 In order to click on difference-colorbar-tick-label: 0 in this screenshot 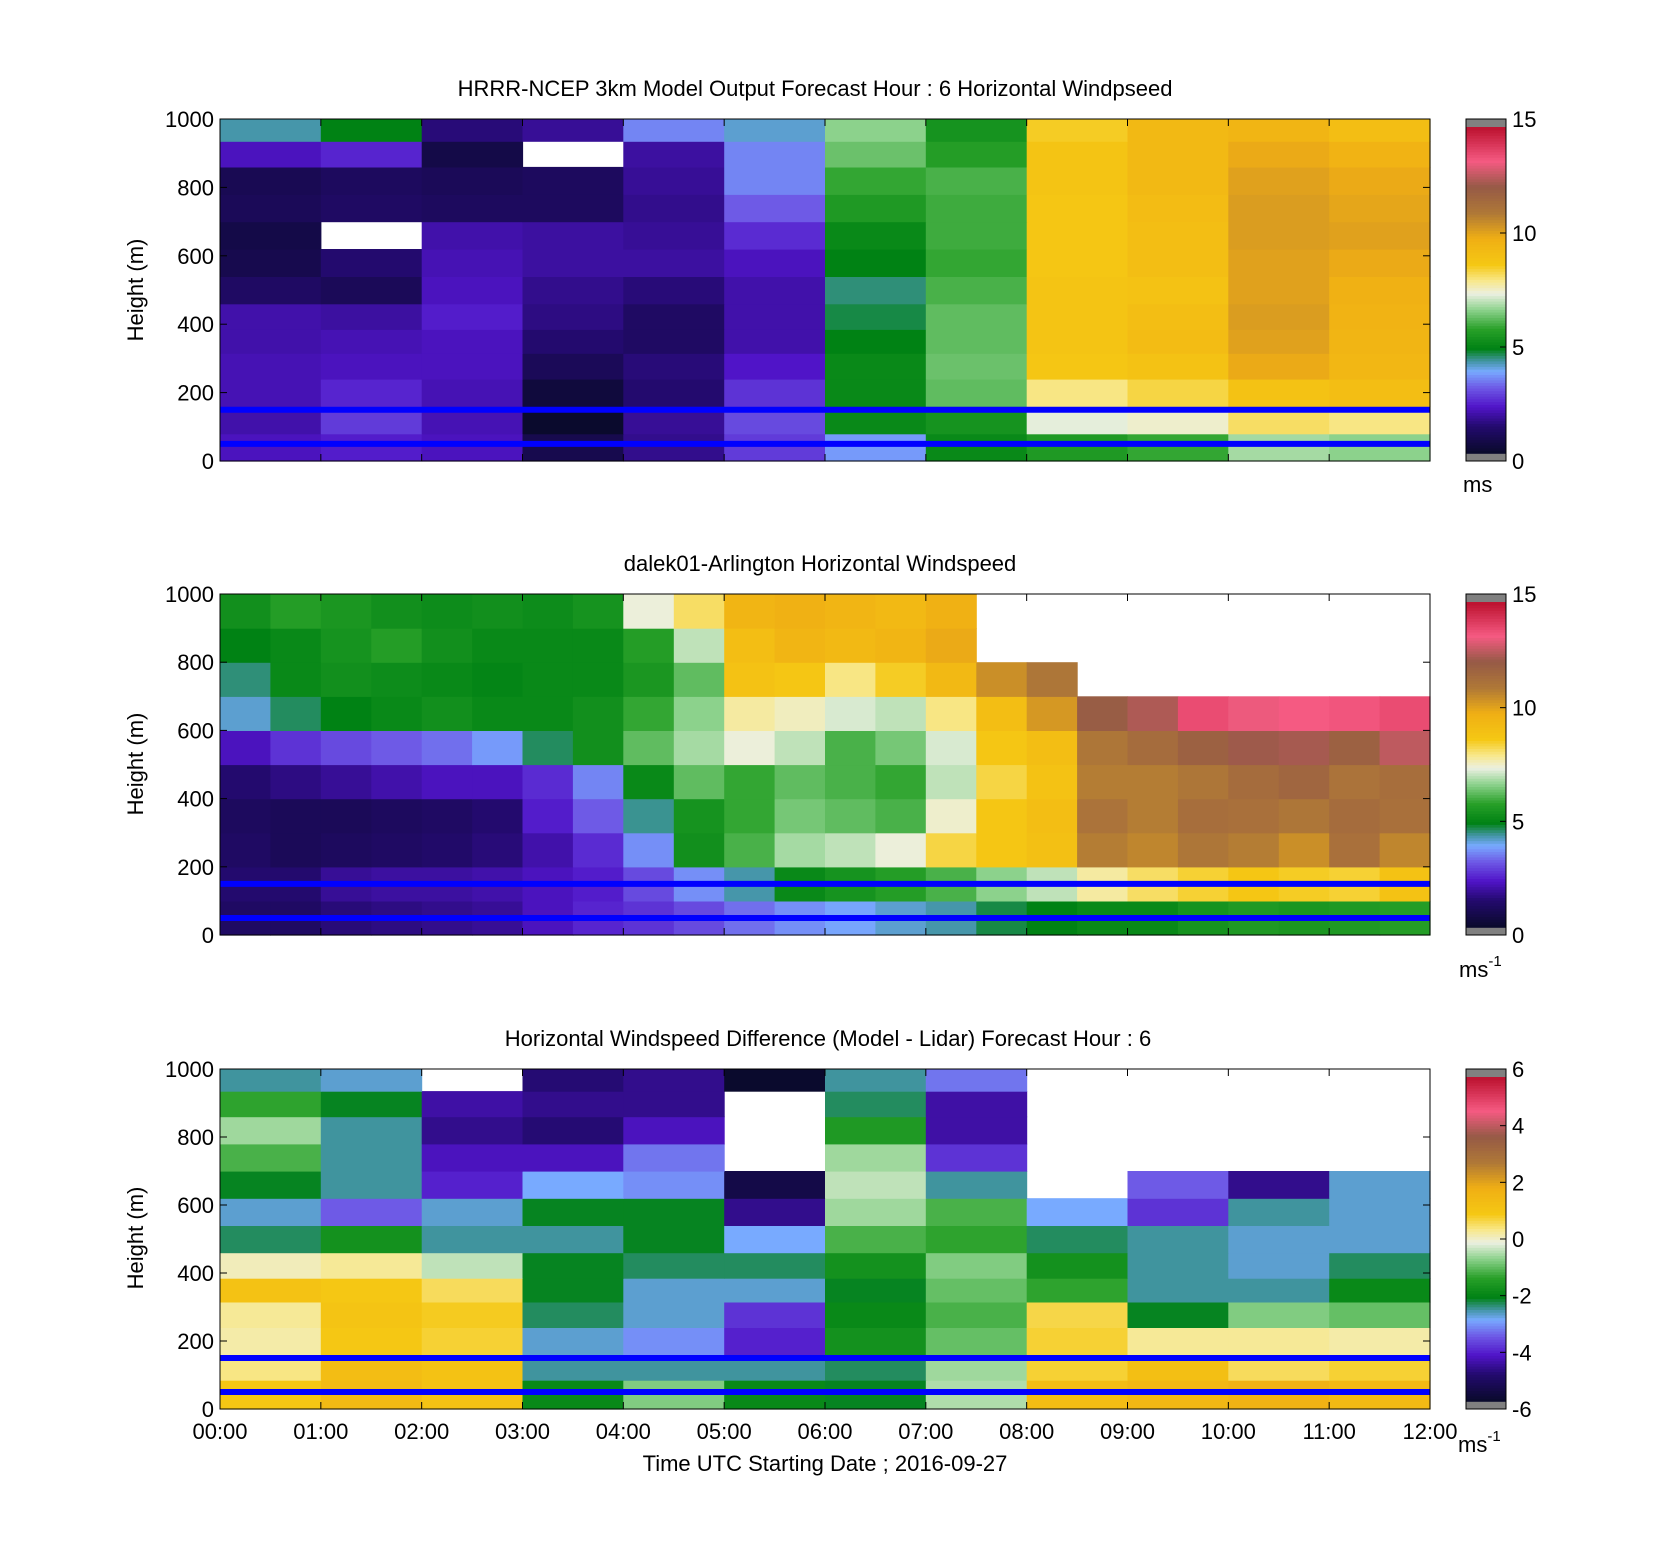, I will do `click(1518, 1239)`.